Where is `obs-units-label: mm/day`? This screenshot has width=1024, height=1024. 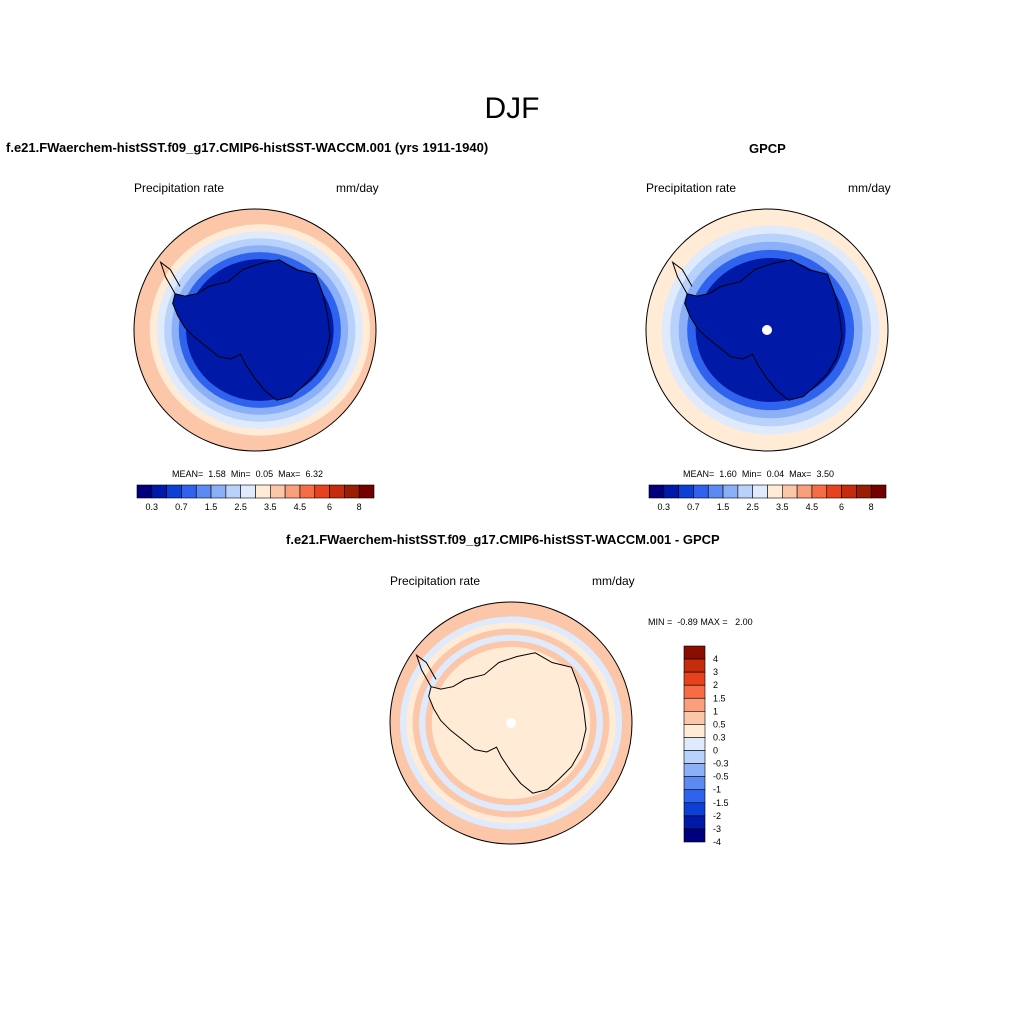
obs-units-label: mm/day is located at coordinates (869, 188).